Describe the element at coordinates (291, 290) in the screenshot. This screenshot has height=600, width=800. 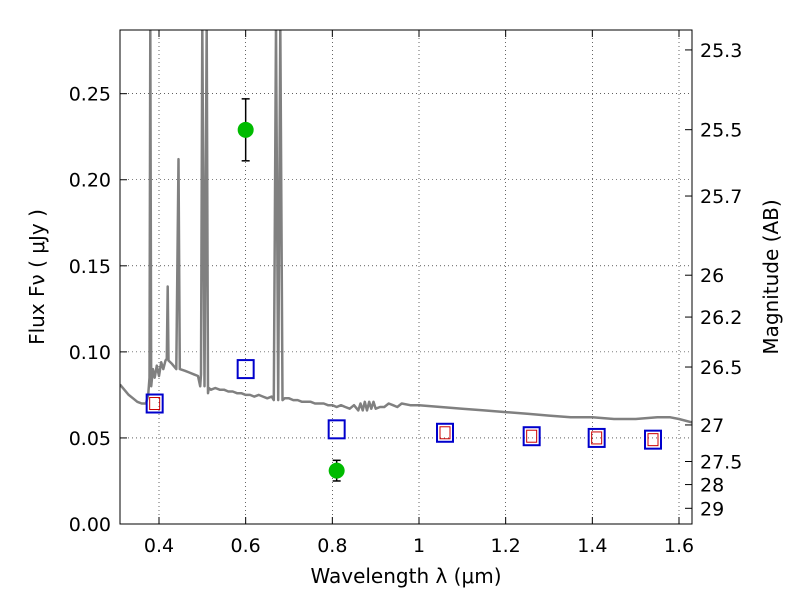
I see `observed-photometry-layer` at that location.